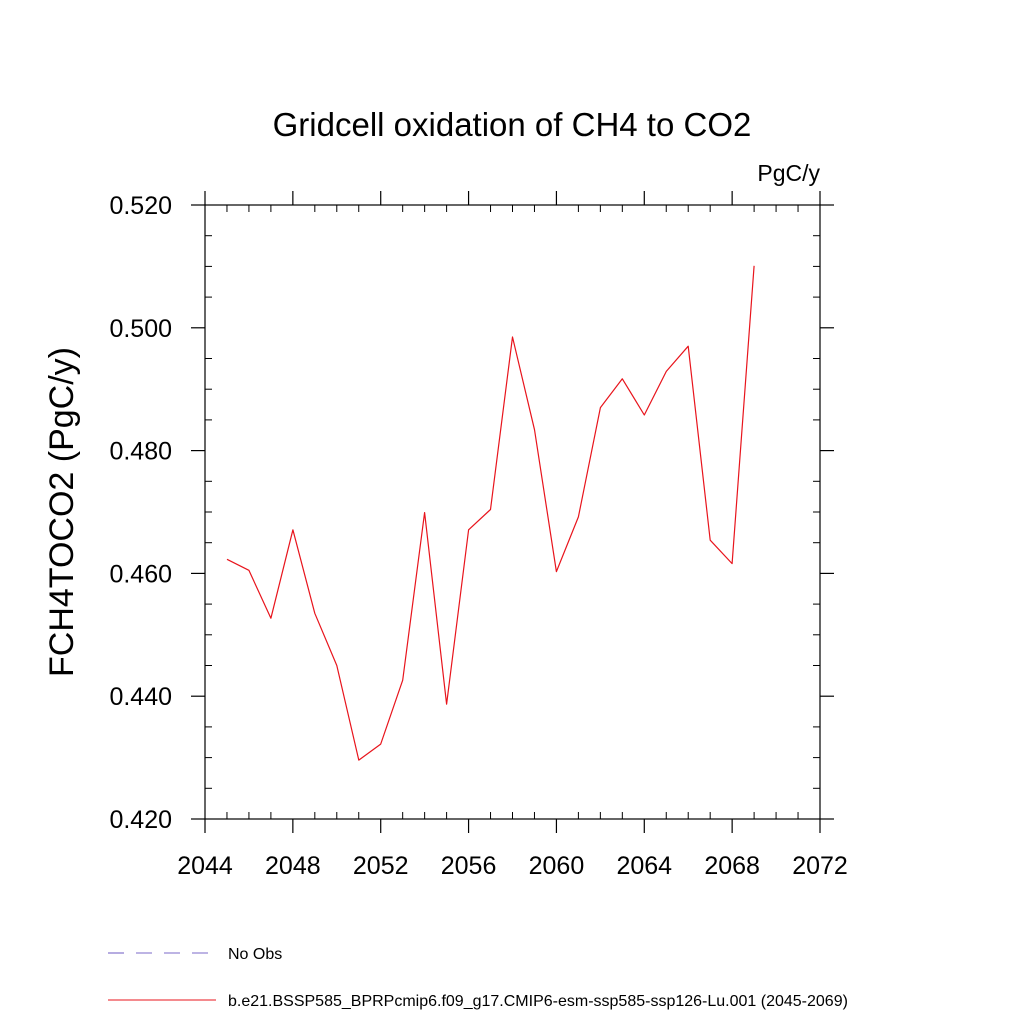 The height and width of the screenshot is (1024, 1024). Describe the element at coordinates (140, 329) in the screenshot. I see `y-tick-label: 0.500` at that location.